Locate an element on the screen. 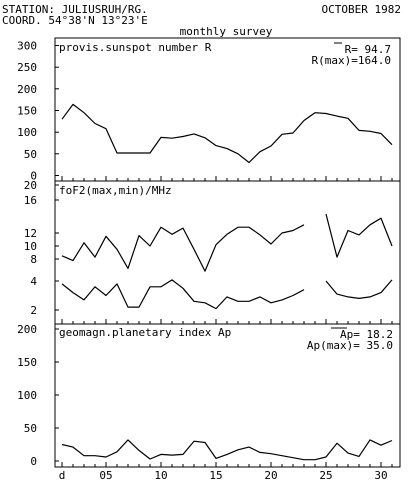 The height and width of the screenshot is (480, 408). ap-series-1-line is located at coordinates (227, 450).